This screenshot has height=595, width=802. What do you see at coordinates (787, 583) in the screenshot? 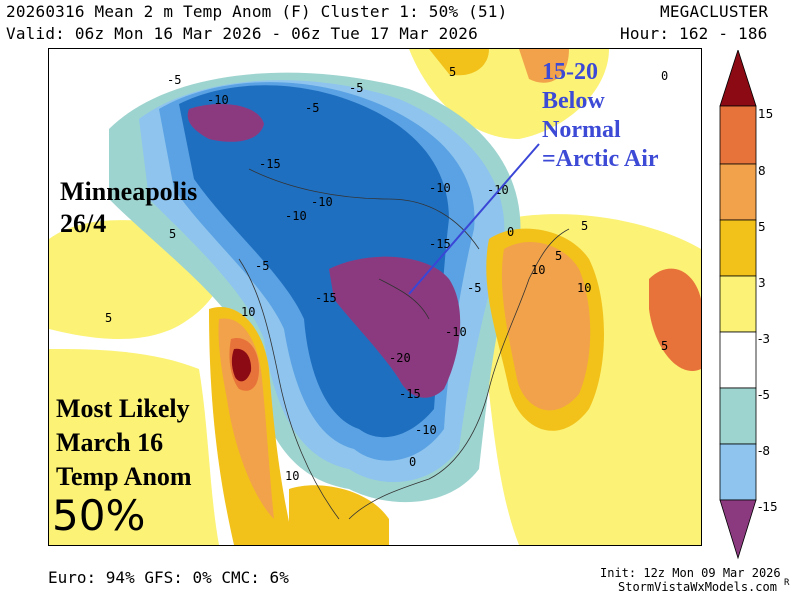
I see `registered-mark: R` at bounding box center [787, 583].